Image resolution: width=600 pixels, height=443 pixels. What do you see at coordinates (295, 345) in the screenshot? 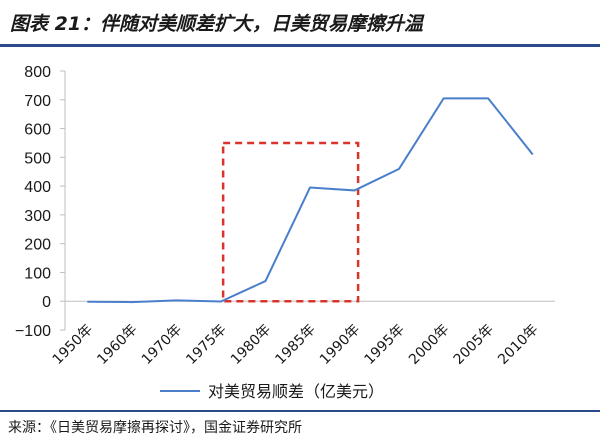
I see `x-tick-label: 1985年` at bounding box center [295, 345].